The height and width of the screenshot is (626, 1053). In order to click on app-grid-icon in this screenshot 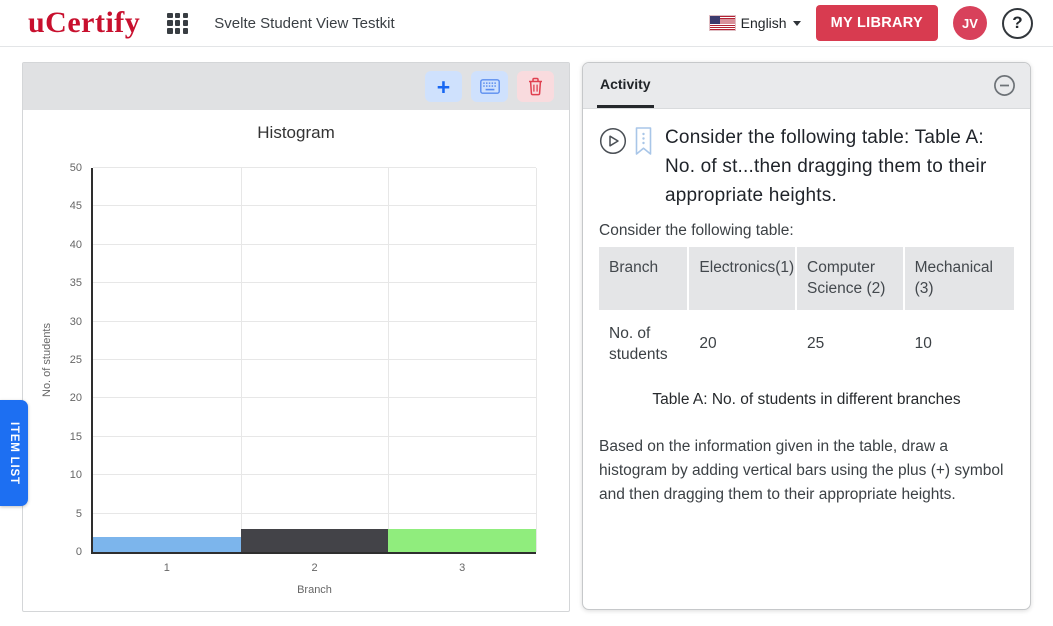, I will do `click(178, 23)`.